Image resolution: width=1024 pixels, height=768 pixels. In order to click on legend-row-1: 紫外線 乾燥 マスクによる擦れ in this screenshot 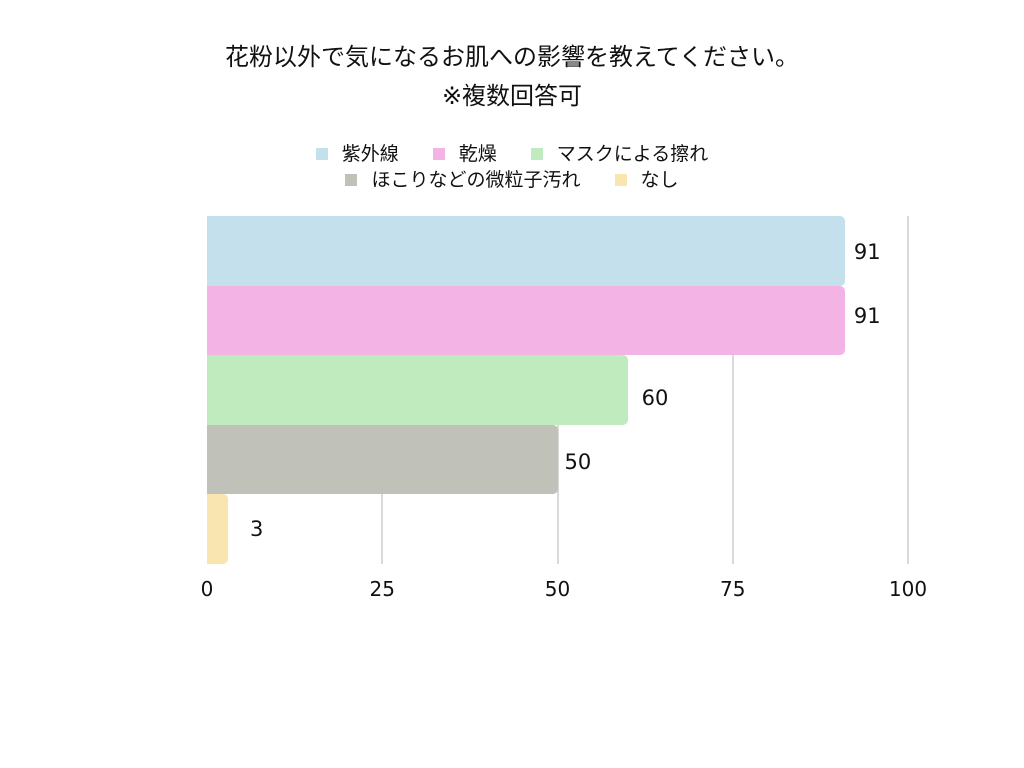, I will do `click(512, 154)`.